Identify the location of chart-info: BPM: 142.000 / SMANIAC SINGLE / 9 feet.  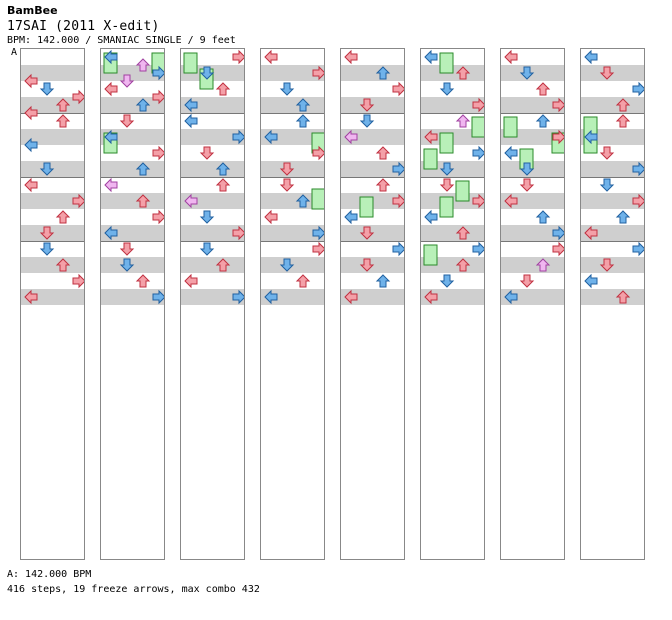
(121, 40).